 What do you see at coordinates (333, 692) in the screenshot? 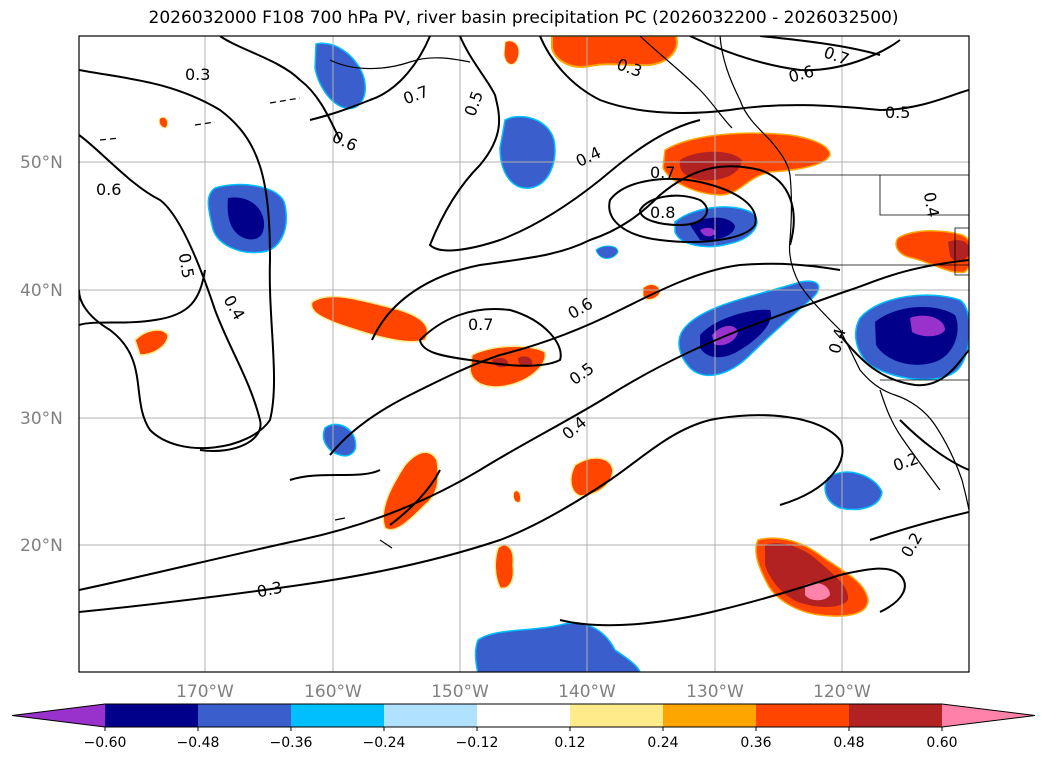
I see `lon-label: 160°W` at bounding box center [333, 692].